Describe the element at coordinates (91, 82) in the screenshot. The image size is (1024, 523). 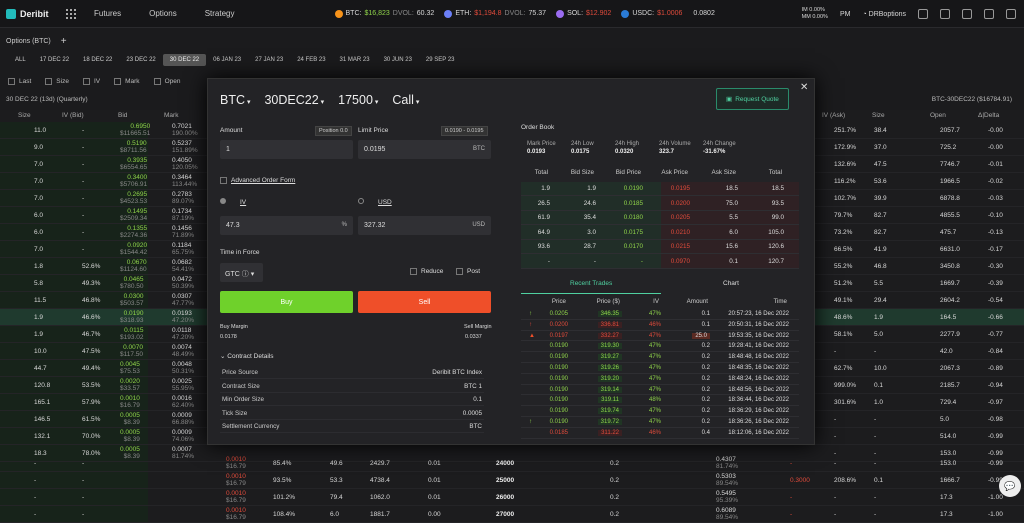
I see `filter-iv: IV` at that location.